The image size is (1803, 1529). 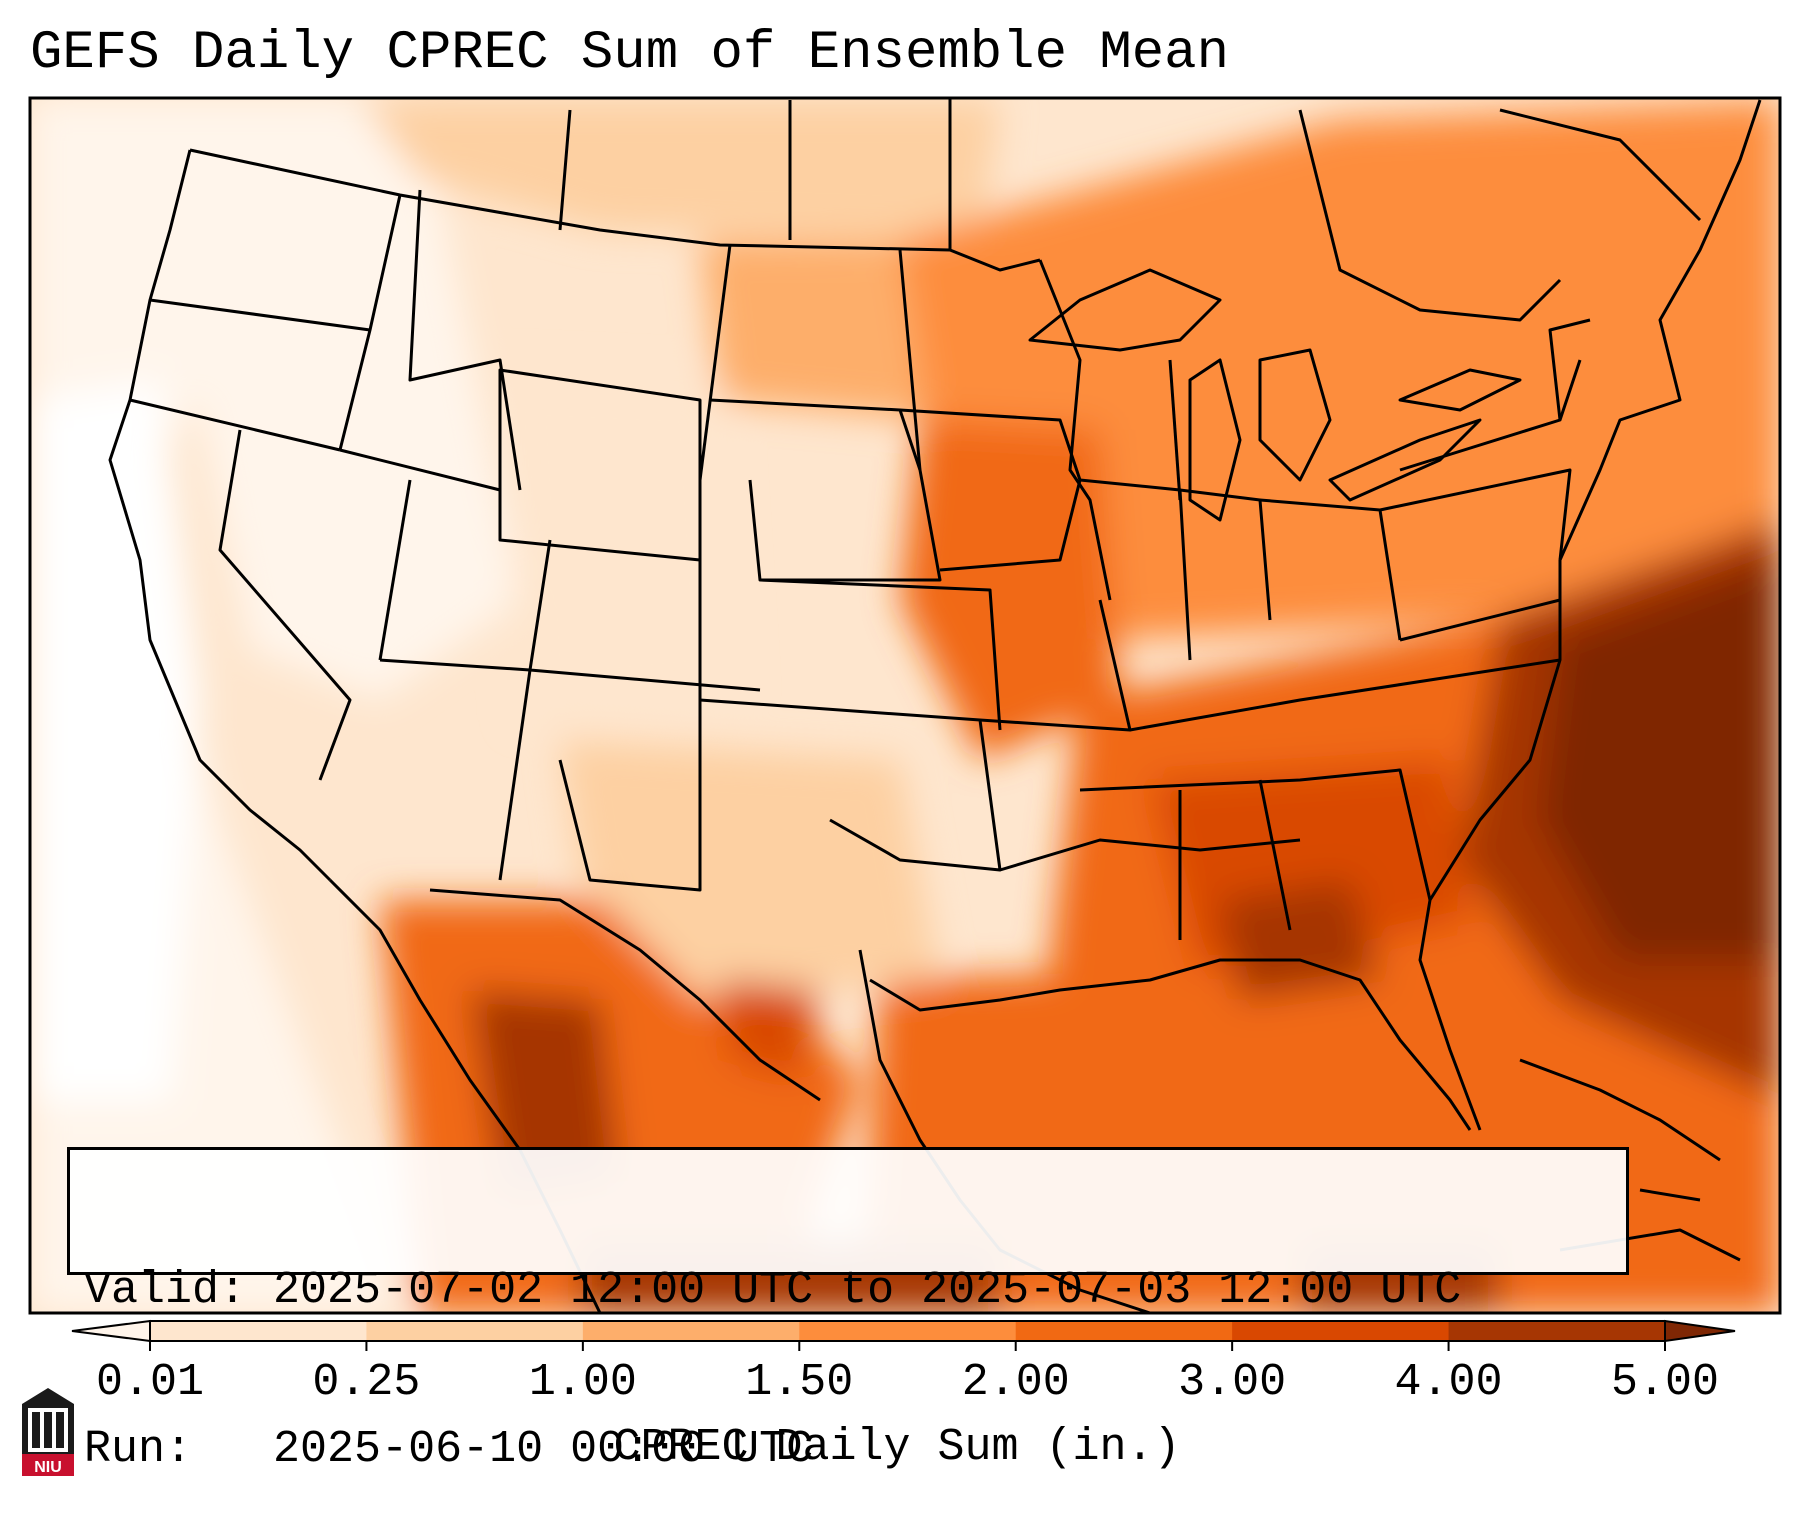 I want to click on colorbar-tick-label: 0.25, so click(x=366, y=1382).